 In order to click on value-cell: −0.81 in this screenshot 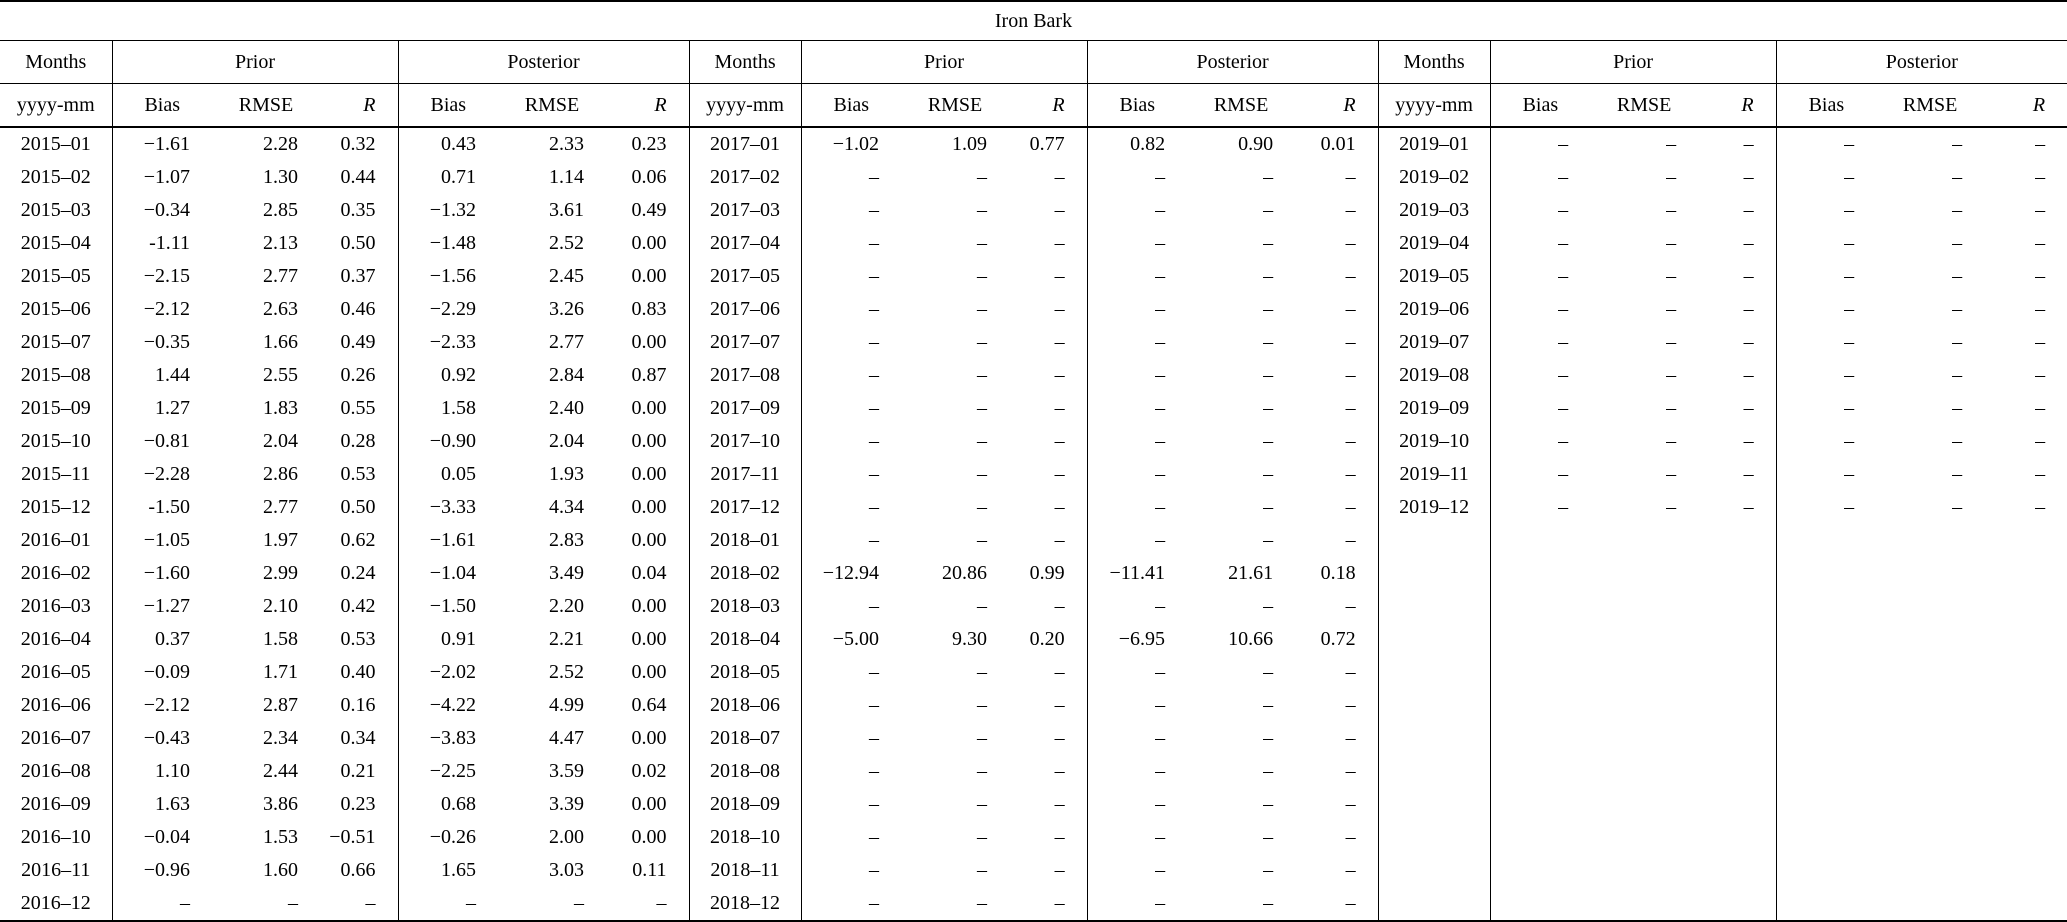, I will do `click(166, 441)`.